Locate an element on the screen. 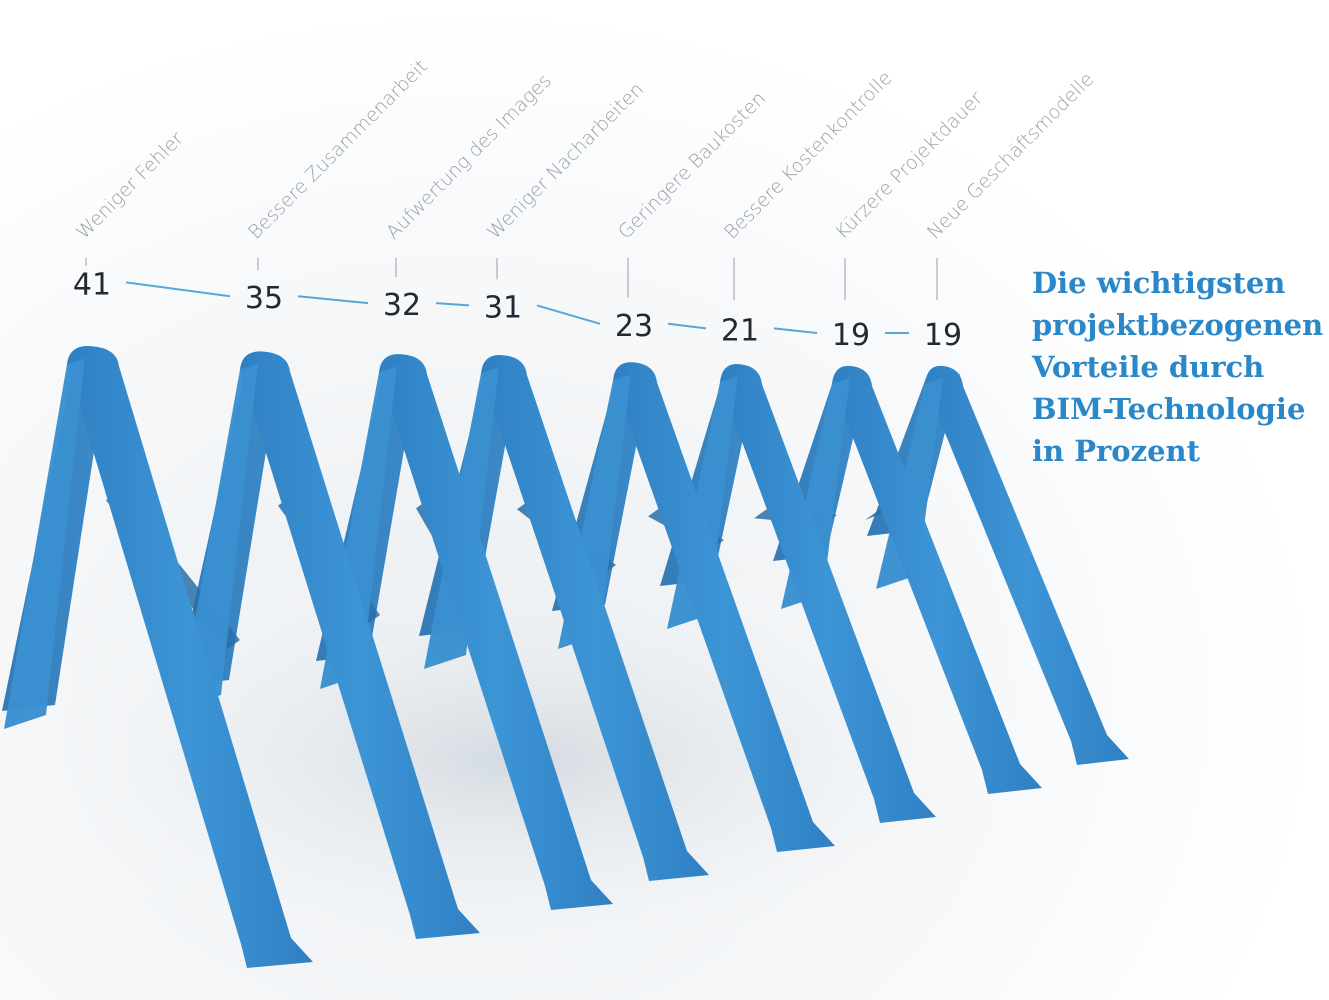 This screenshot has height=1000, width=1329. title-line-2: projektbezogenen is located at coordinates (1178, 325).